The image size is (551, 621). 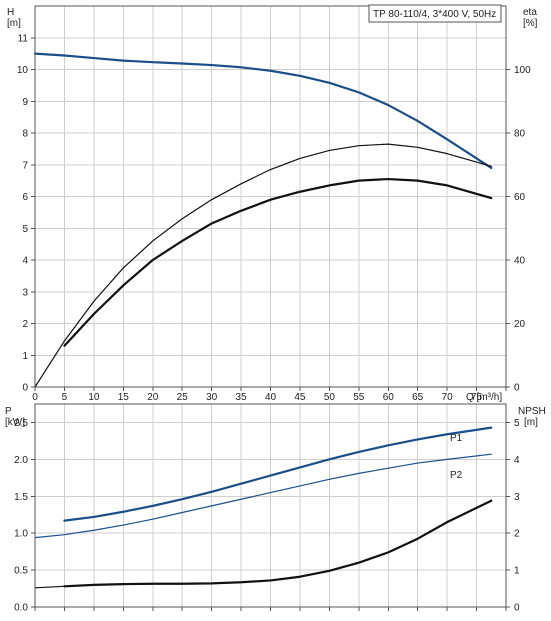 I want to click on power-right-tick-label: 0, so click(x=517, y=608).